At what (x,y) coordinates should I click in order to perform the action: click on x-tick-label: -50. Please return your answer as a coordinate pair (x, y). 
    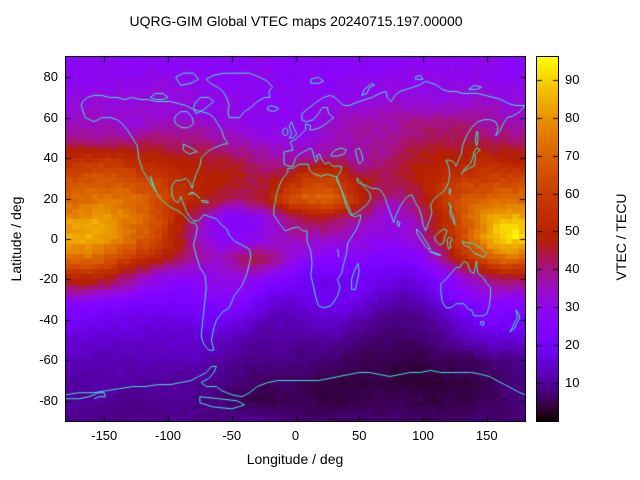
    Looking at the image, I should click on (232, 435).